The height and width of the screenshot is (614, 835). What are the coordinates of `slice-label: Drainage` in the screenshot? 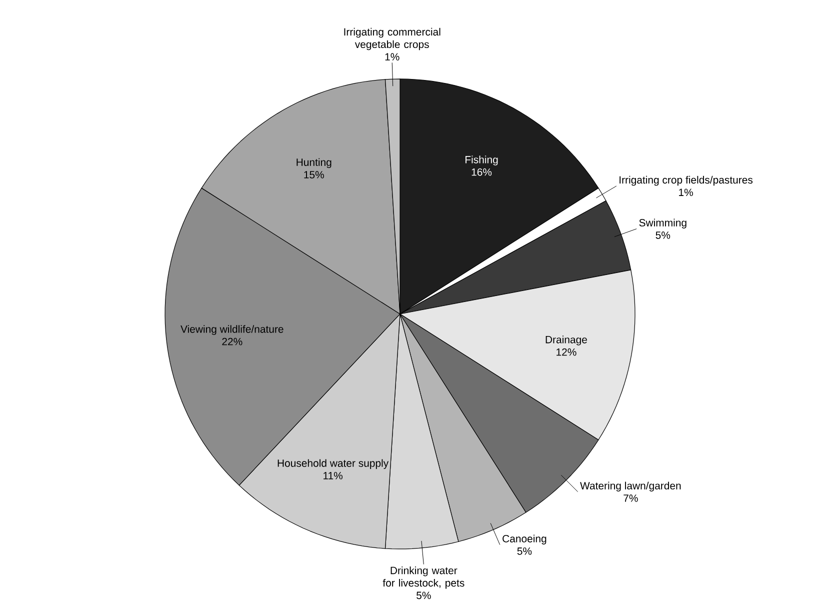 It's located at (566, 341).